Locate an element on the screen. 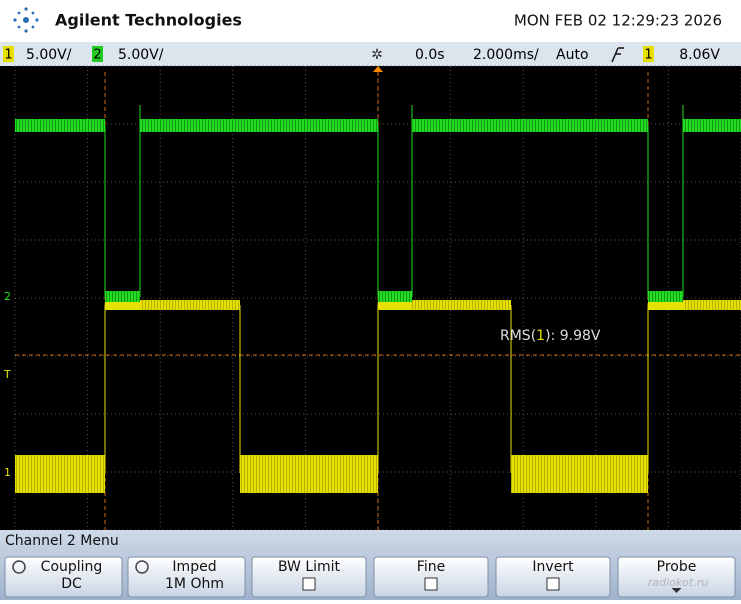 The height and width of the screenshot is (604, 741). timebase: 2.000ms/ is located at coordinates (506, 55).